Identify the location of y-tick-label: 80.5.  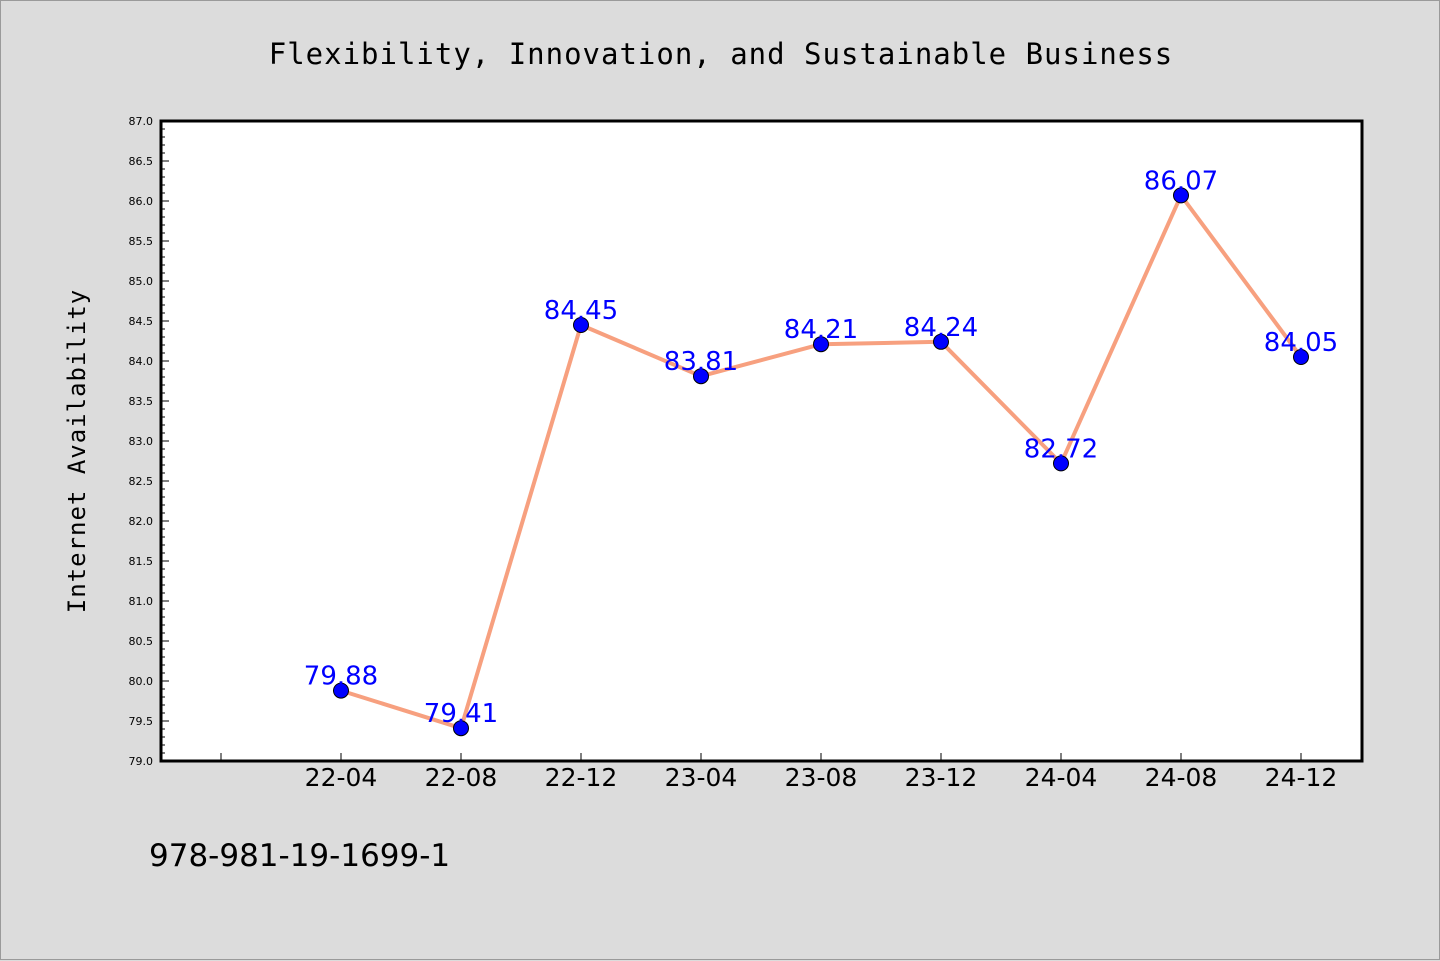
(141, 641).